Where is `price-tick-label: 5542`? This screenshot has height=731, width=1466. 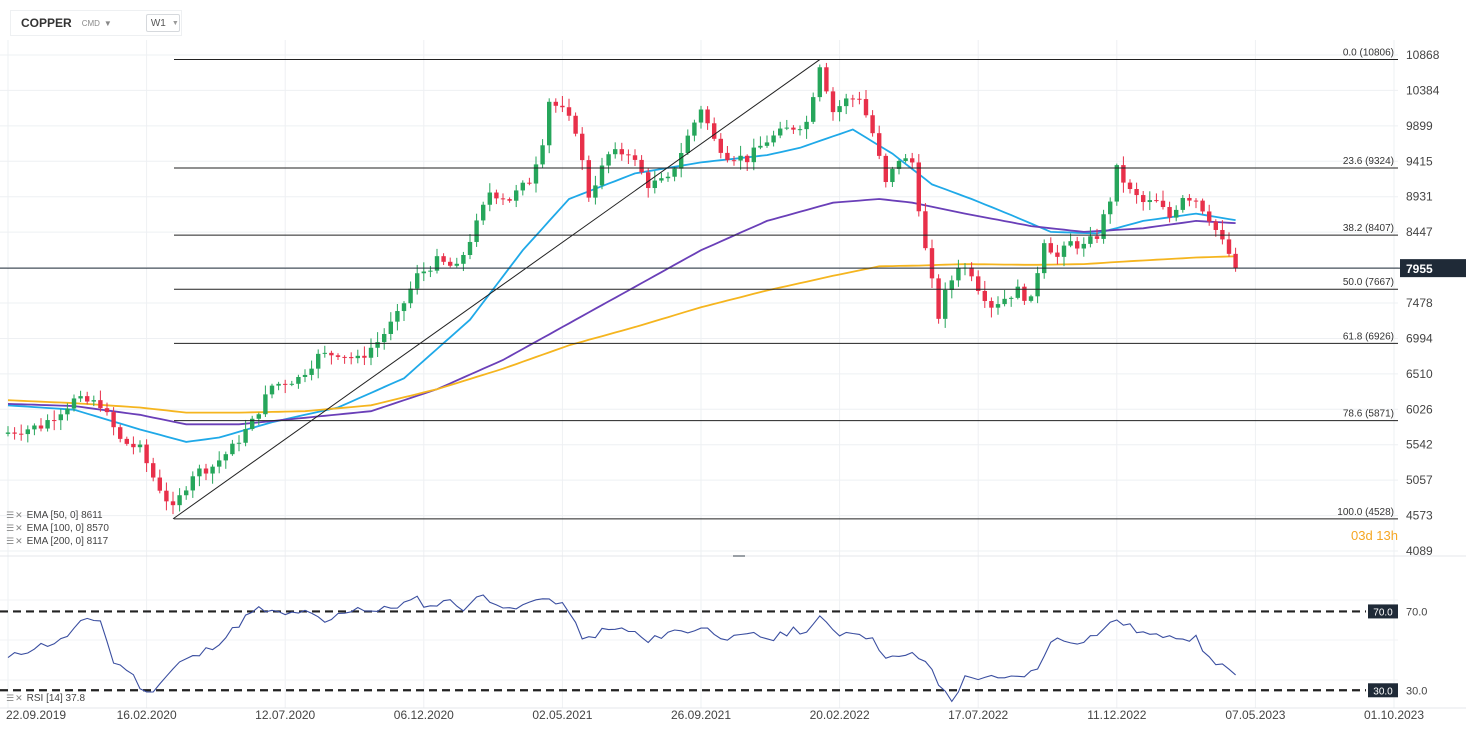
price-tick-label: 5542 is located at coordinates (1419, 445).